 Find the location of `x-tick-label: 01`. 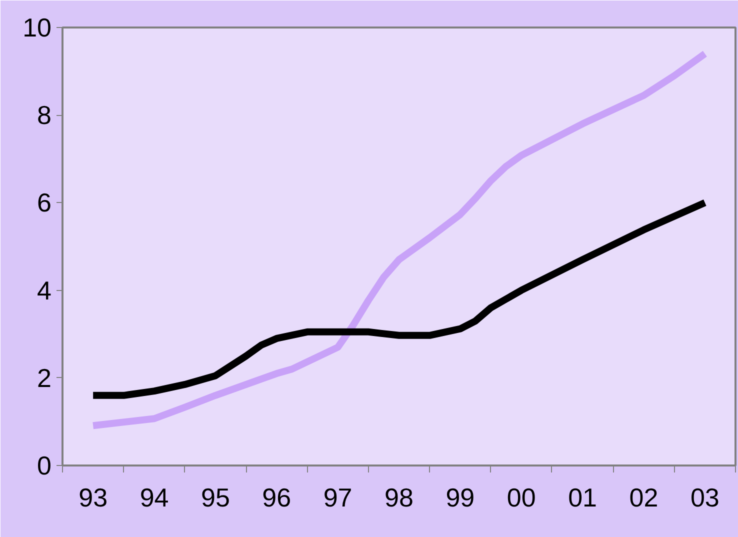

x-tick-label: 01 is located at coordinates (583, 497).